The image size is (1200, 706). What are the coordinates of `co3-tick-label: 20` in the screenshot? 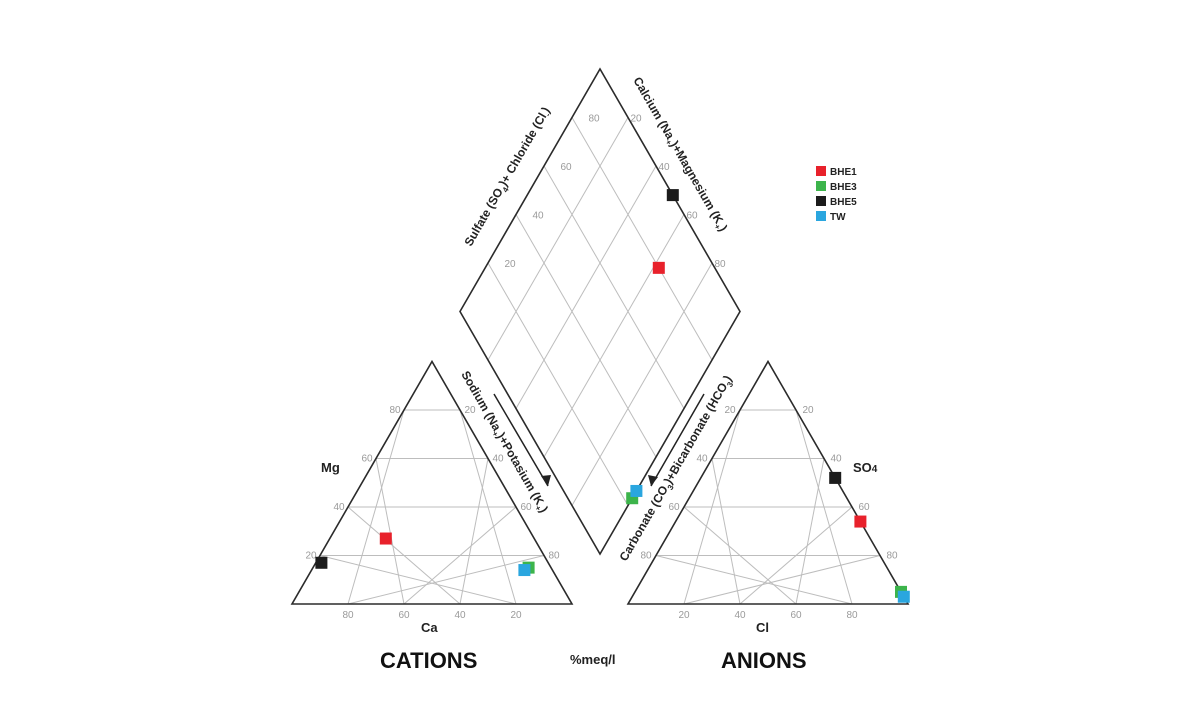 It's located at (730, 410).